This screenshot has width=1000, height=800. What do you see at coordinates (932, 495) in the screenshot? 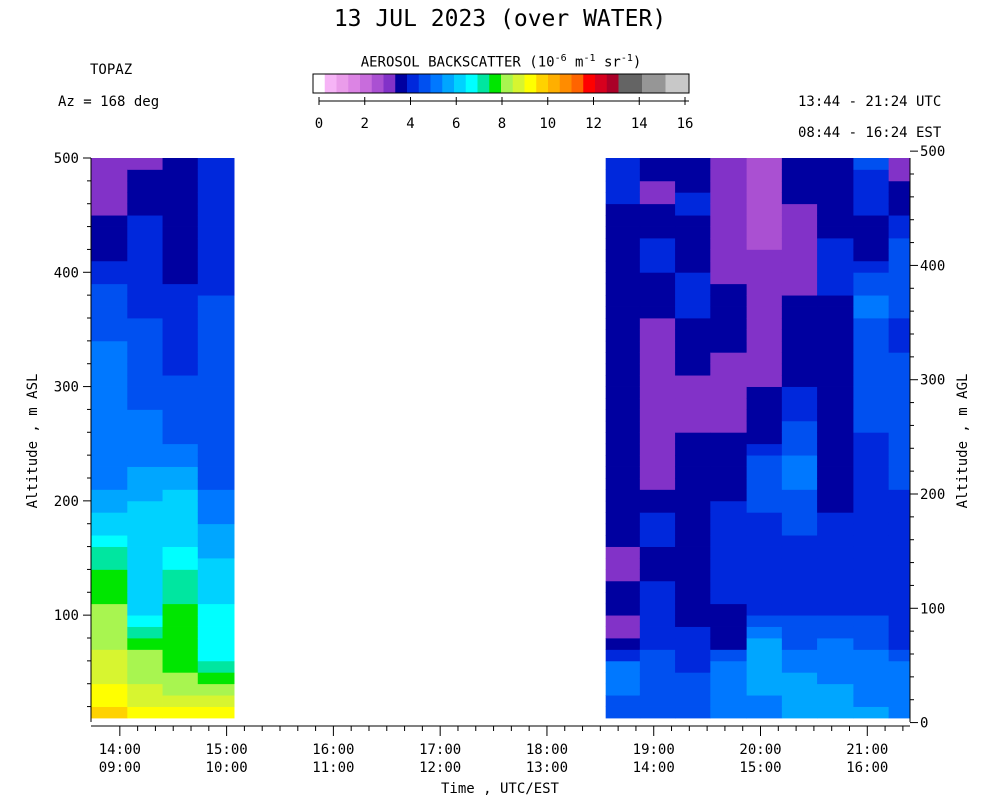
I see `y-tick-label-right: 200` at bounding box center [932, 495].